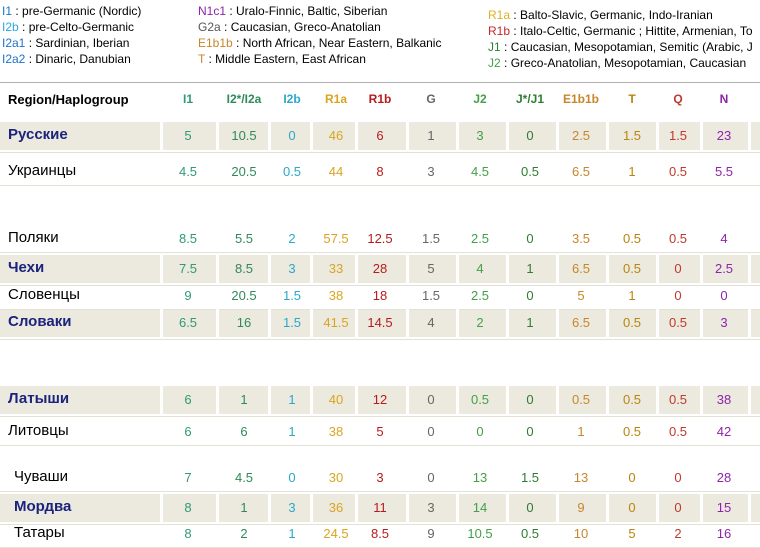 Image resolution: width=760 pixels, height=548 pixels. What do you see at coordinates (380, 507) in the screenshot?
I see `table-cell: 11` at bounding box center [380, 507].